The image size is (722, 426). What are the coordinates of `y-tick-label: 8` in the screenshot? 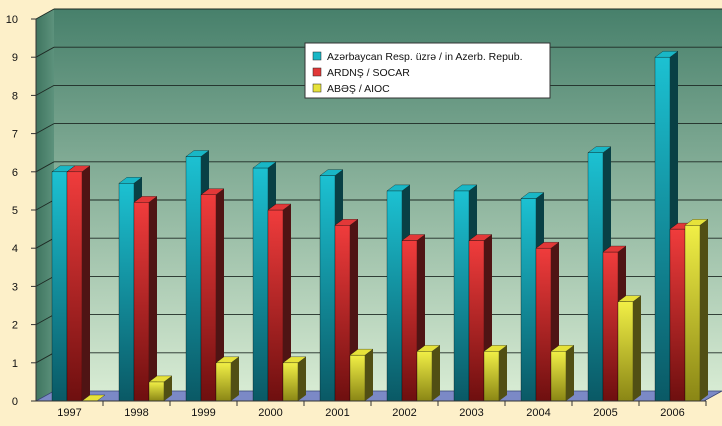 It's located at (15, 96).